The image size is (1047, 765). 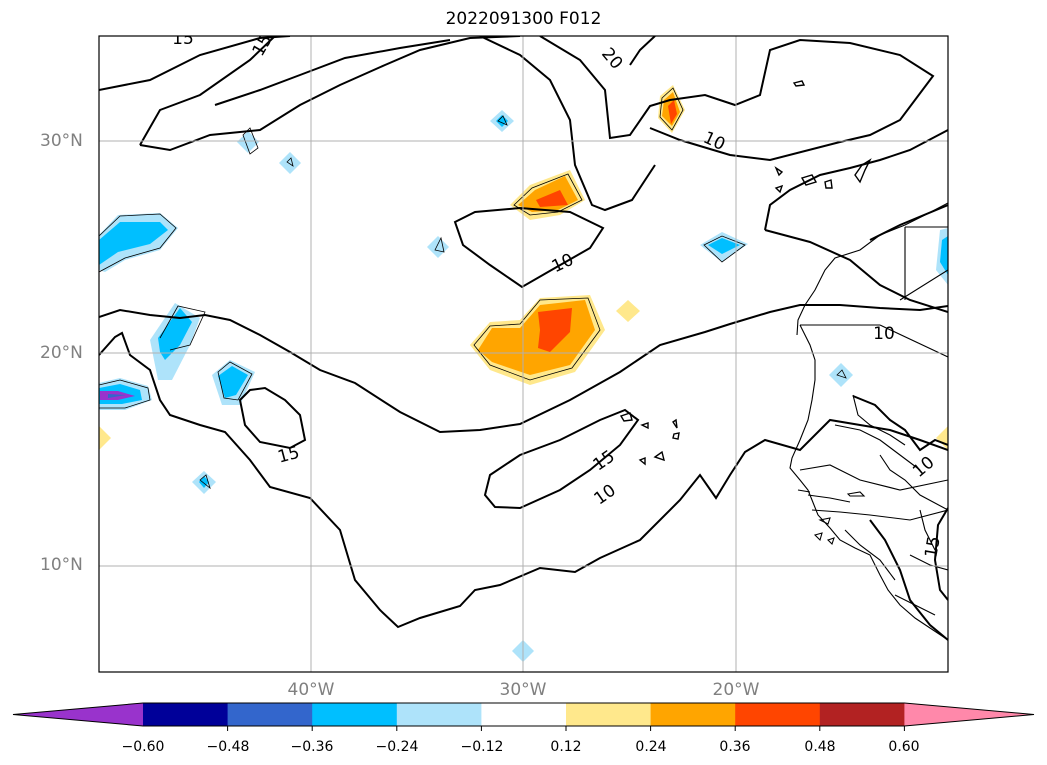 I want to click on colorbar-tick-label: 0.24, so click(x=651, y=747).